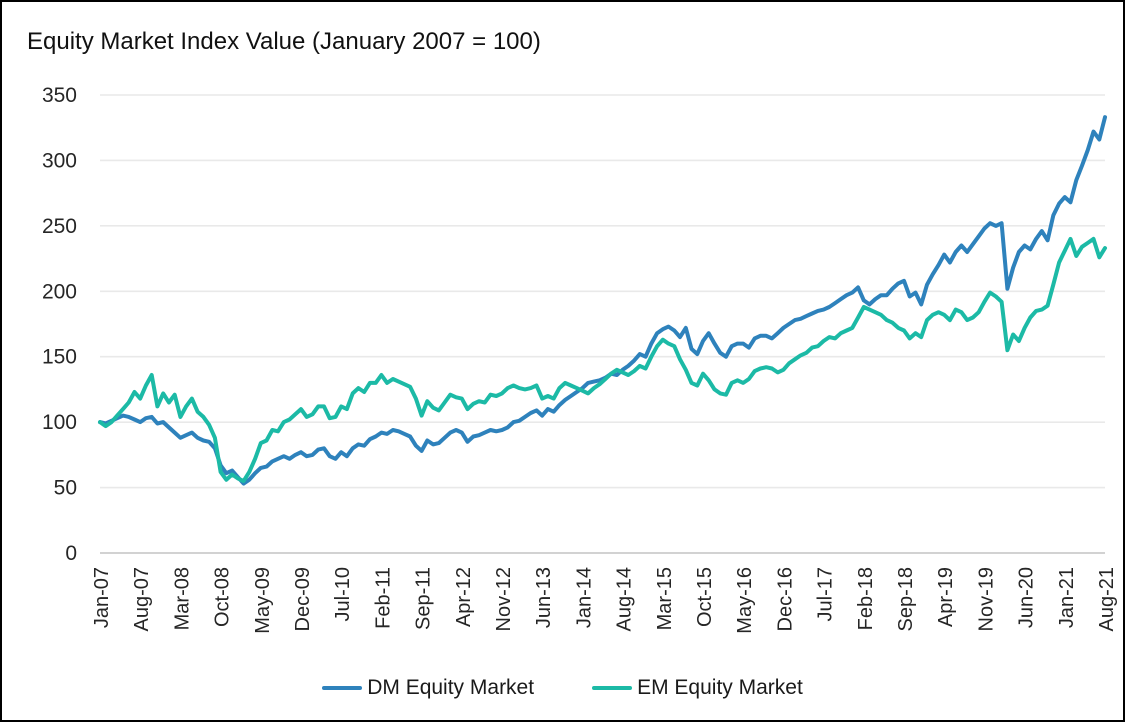  Describe the element at coordinates (906, 599) in the screenshot. I see `x-axis-tick-label: Sep-18` at that location.